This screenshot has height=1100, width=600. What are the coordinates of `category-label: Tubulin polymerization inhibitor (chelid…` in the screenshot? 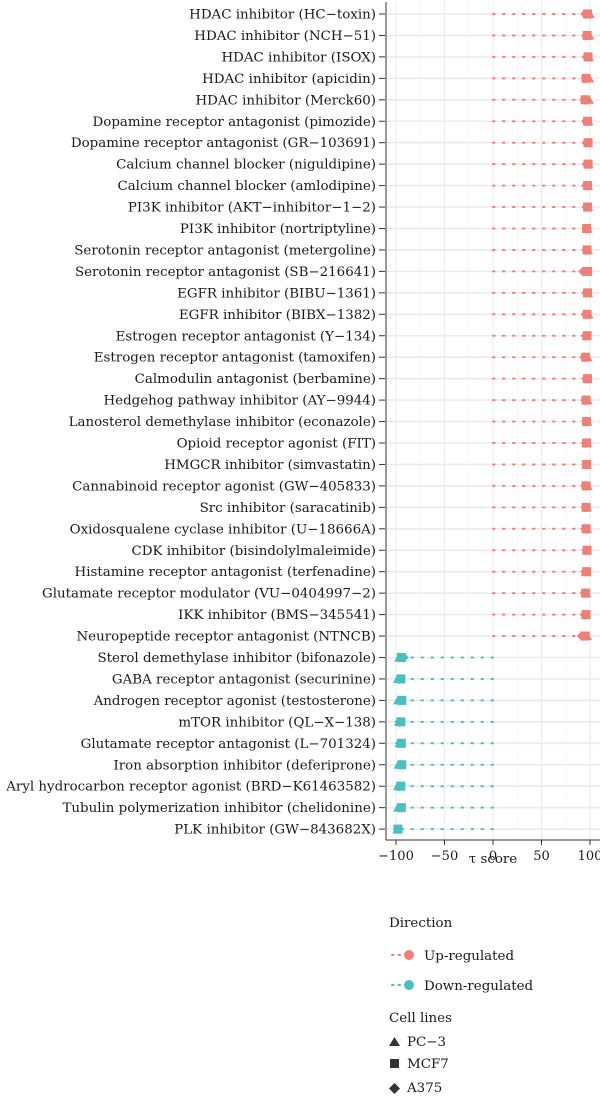 It's located at (219, 808).